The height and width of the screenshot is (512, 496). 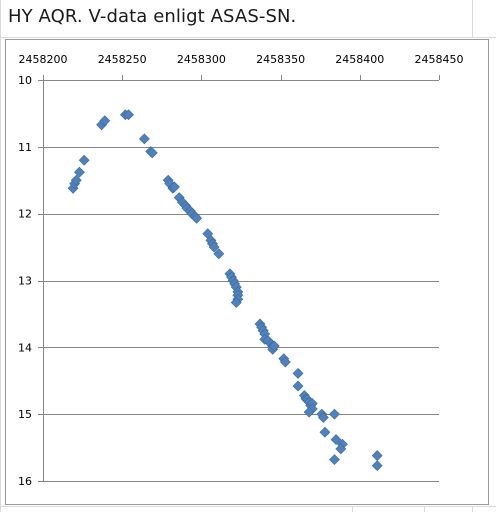 What do you see at coordinates (25, 147) in the screenshot?
I see `y-tick-label: 11` at bounding box center [25, 147].